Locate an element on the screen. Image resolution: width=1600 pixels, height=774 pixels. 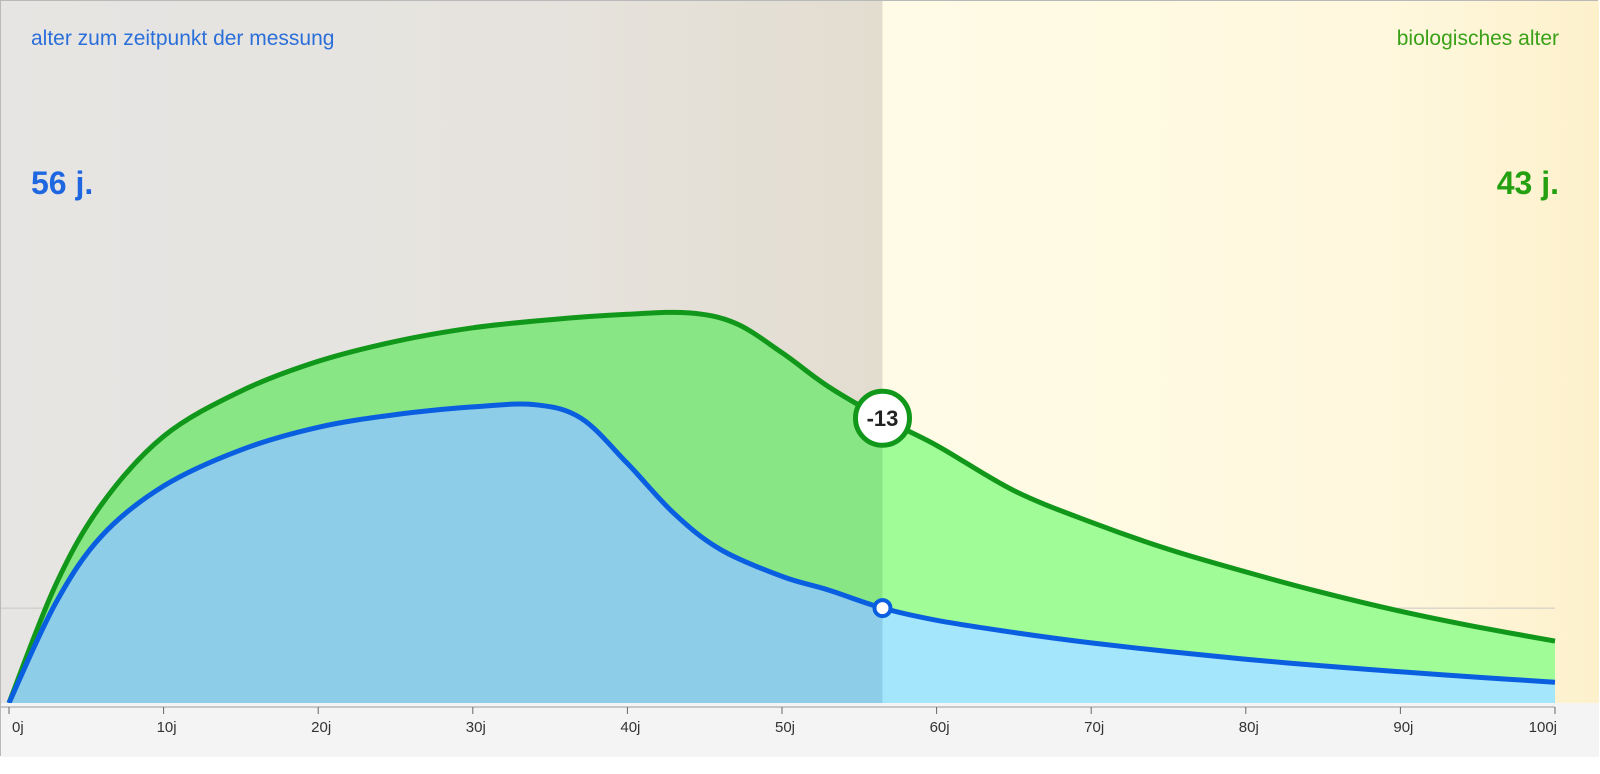
x-tick-label: 70j is located at coordinates (1094, 727).